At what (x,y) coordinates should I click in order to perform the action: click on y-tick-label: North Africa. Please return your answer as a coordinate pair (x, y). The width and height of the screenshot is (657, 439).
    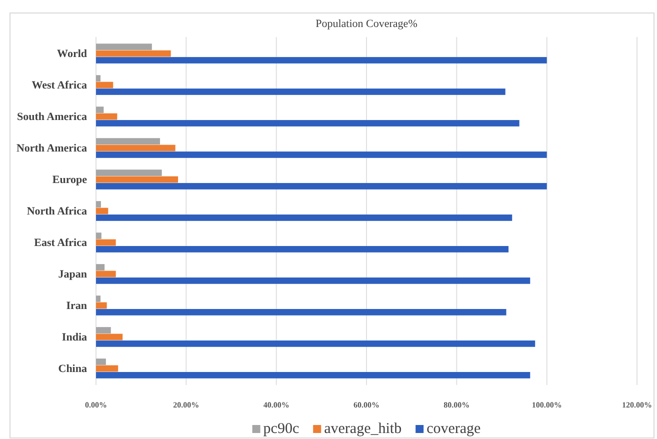
    Looking at the image, I should click on (57, 212).